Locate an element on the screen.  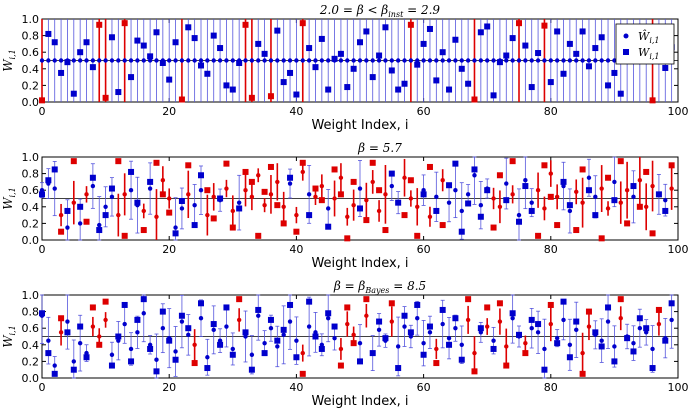
x-tick-label: 60 is located at coordinates (424, 249).